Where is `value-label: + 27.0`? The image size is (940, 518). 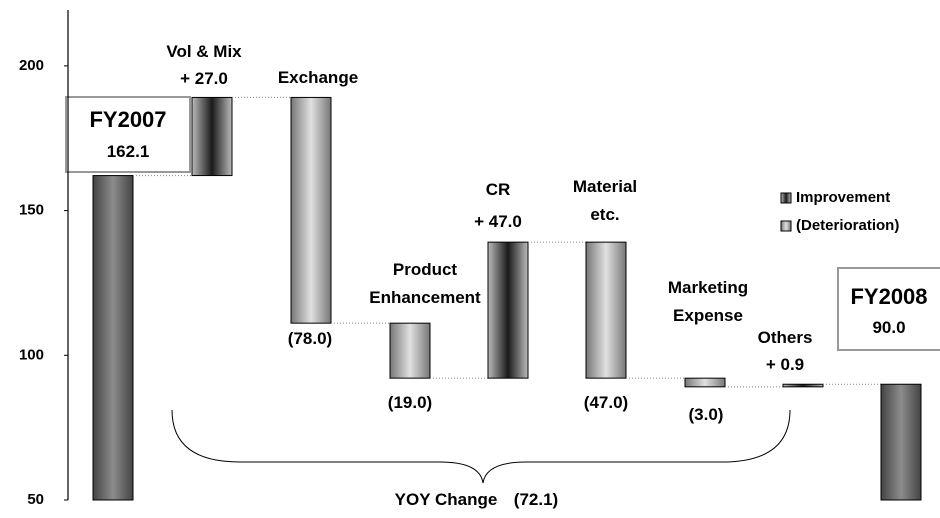
value-label: + 27.0 is located at coordinates (204, 78).